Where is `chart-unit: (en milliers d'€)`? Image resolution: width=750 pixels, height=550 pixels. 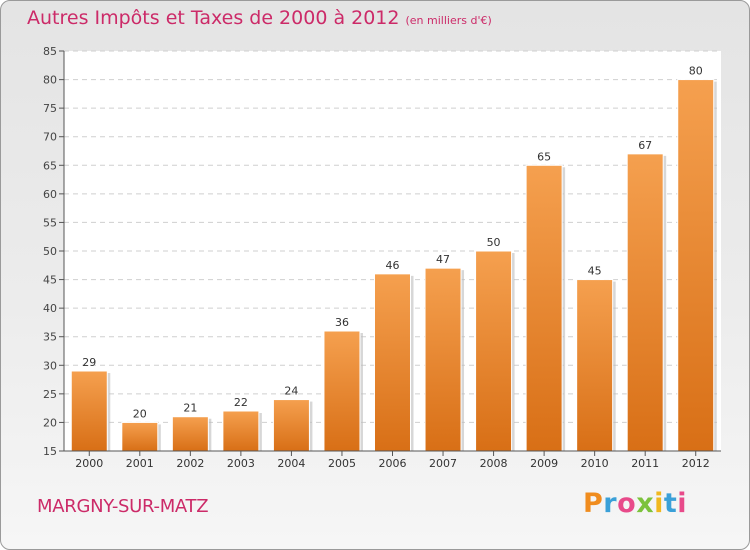 chart-unit: (en milliers d'€) is located at coordinates (448, 20).